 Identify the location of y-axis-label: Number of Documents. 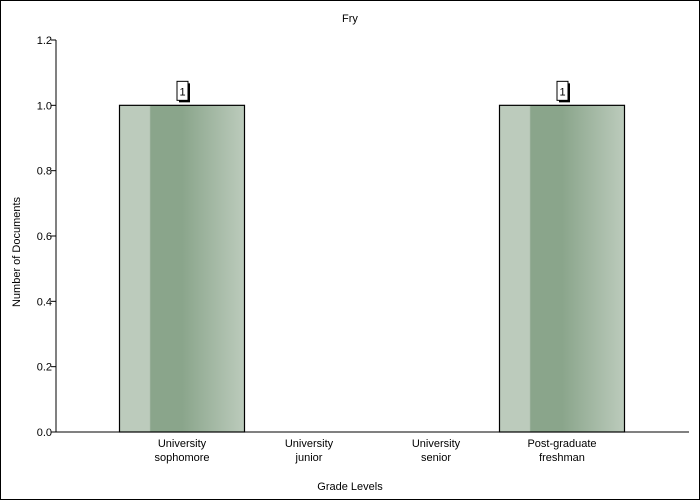
(17, 251).